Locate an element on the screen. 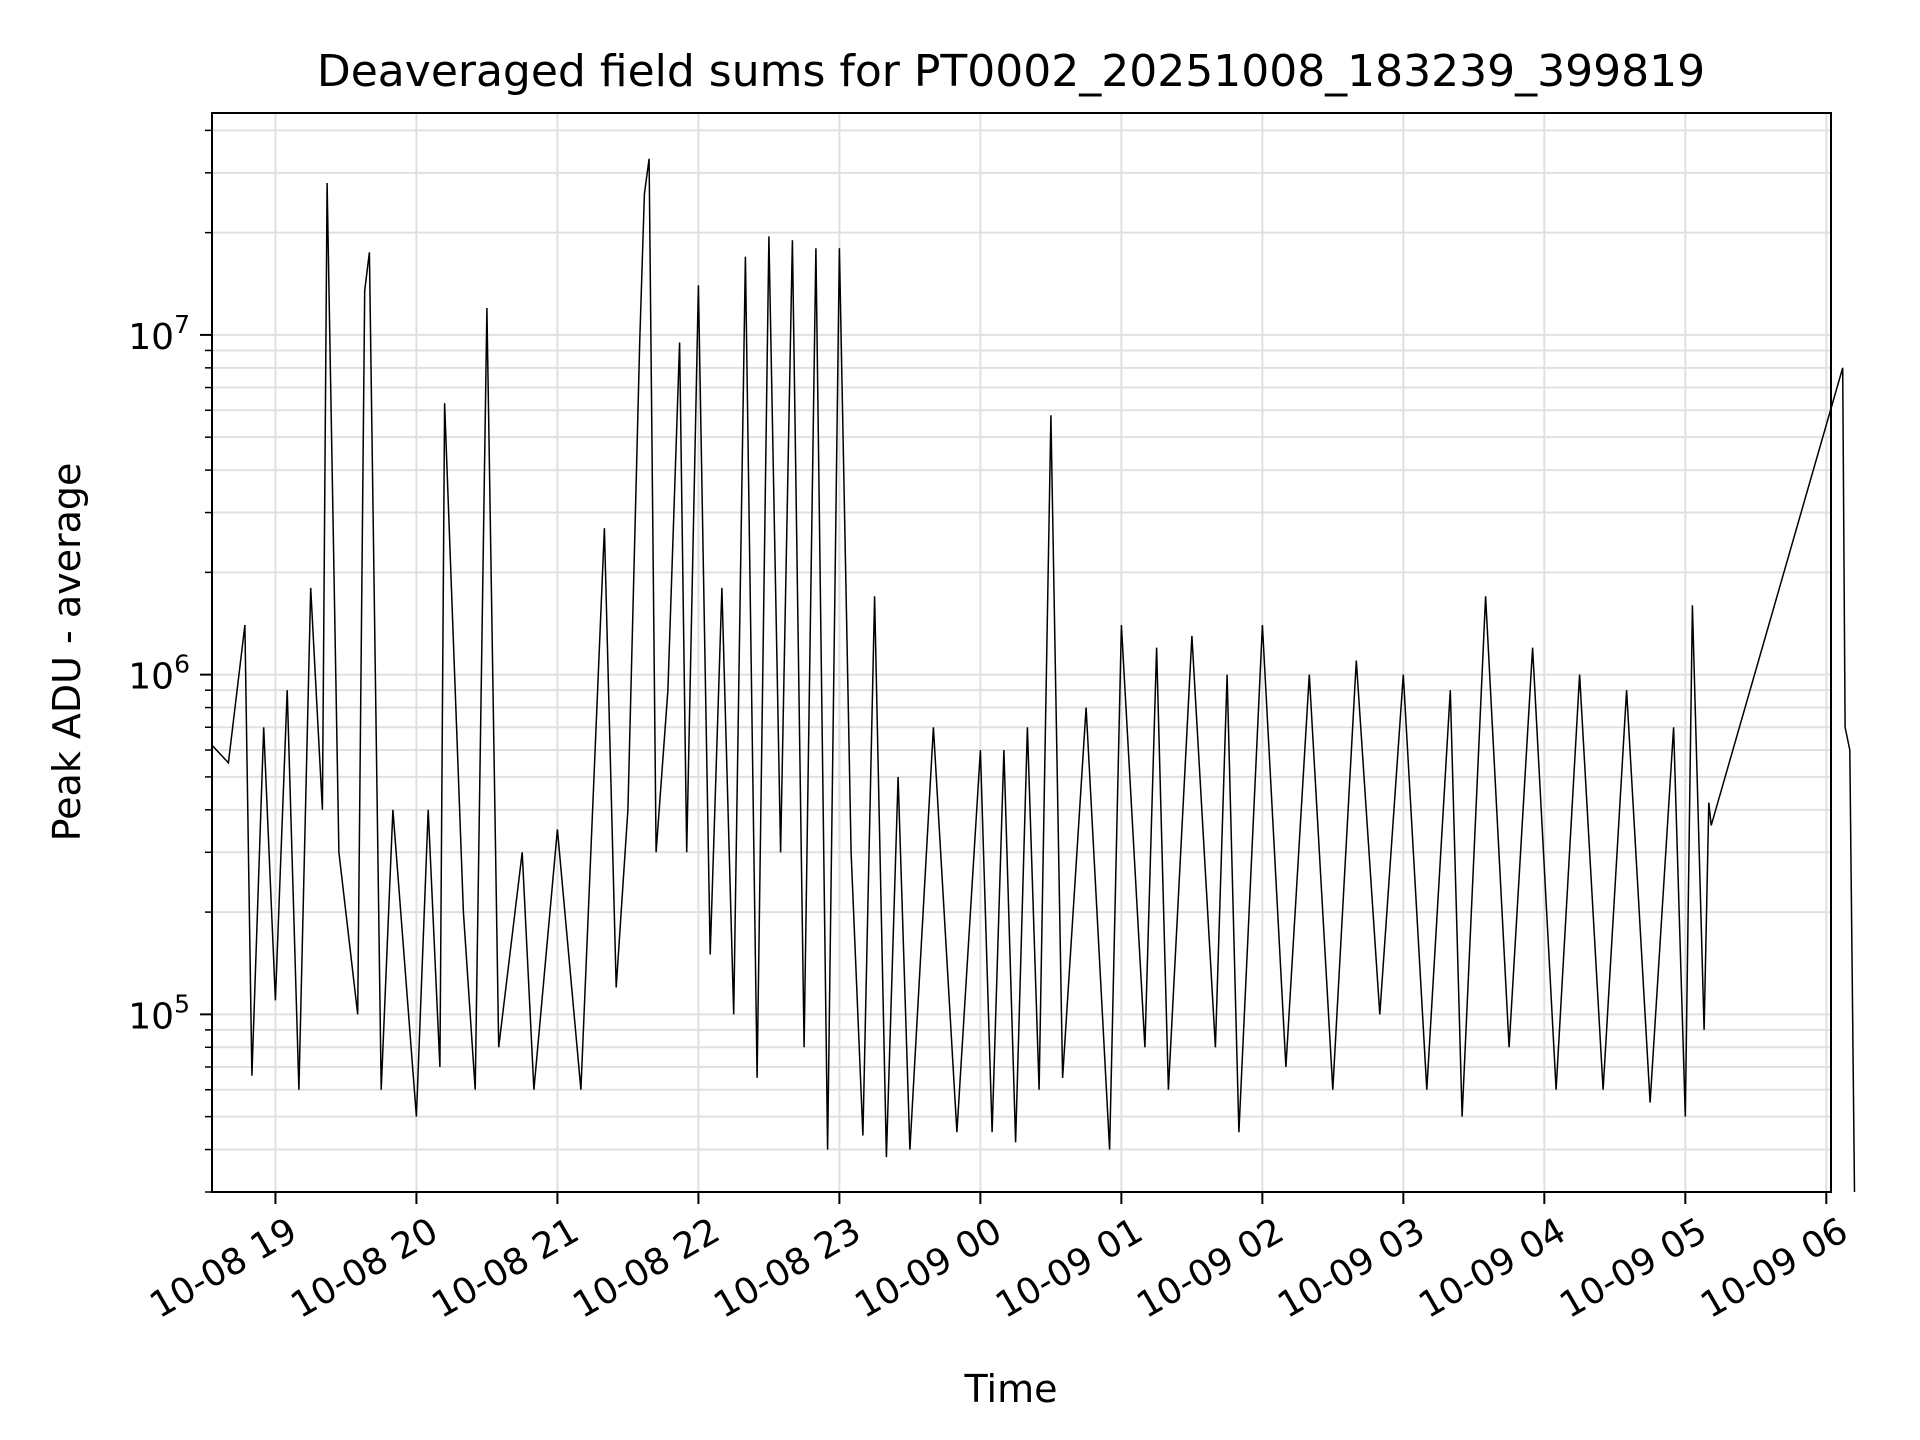 Image resolution: width=1920 pixels, height=1440 pixels. y-tick-exponent: 6 is located at coordinates (182, 664).